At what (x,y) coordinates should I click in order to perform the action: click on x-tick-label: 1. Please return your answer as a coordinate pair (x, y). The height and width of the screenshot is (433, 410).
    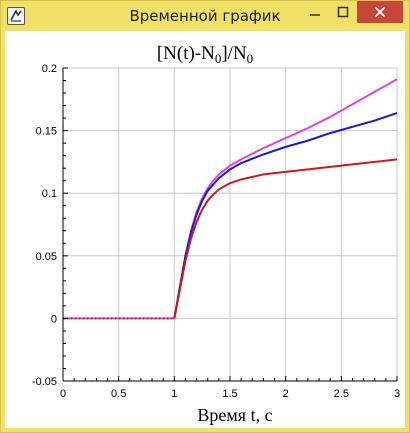
    Looking at the image, I should click on (174, 394).